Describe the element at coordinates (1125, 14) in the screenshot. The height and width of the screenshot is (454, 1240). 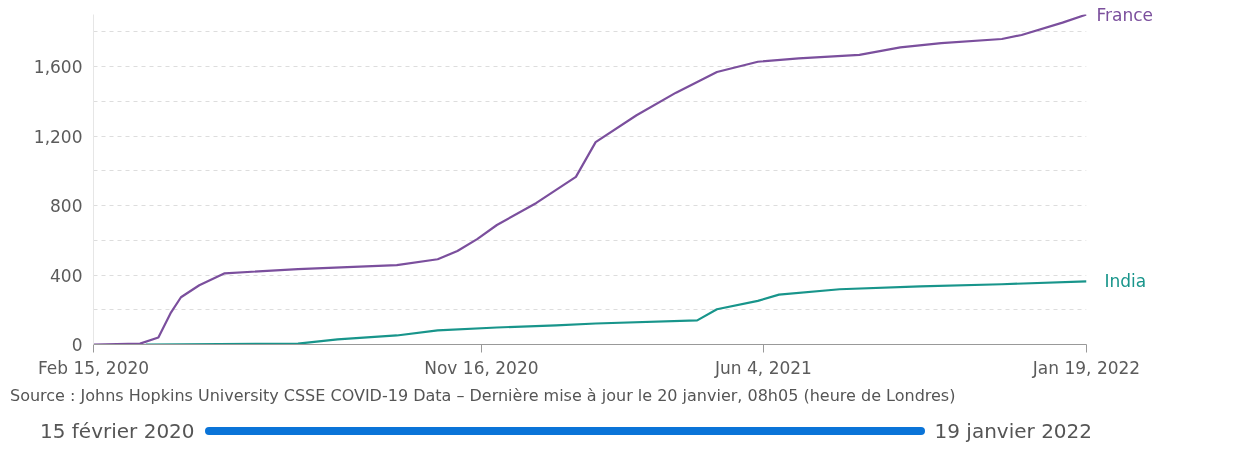
I see `series-label: France` at that location.